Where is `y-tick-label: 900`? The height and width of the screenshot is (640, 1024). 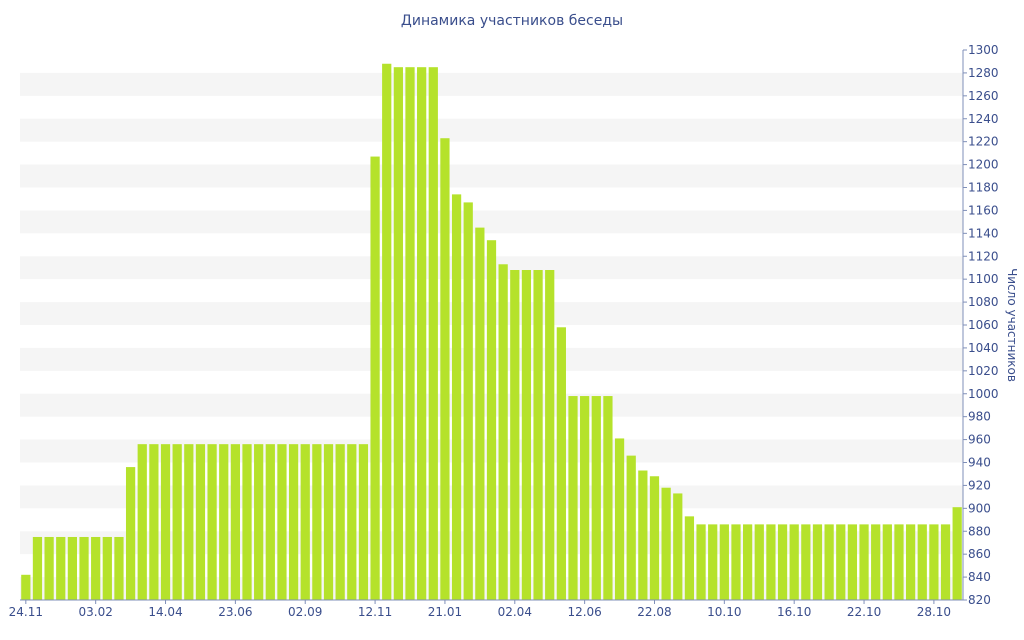 y-tick-label: 900 is located at coordinates (979, 508).